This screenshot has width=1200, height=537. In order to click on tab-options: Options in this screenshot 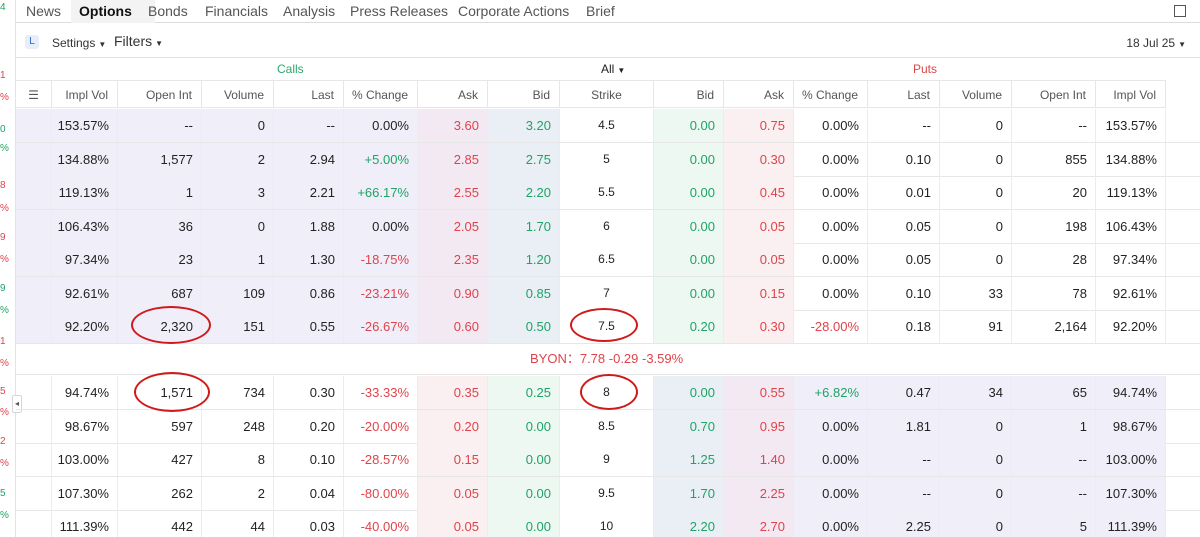, I will do `click(105, 11)`.